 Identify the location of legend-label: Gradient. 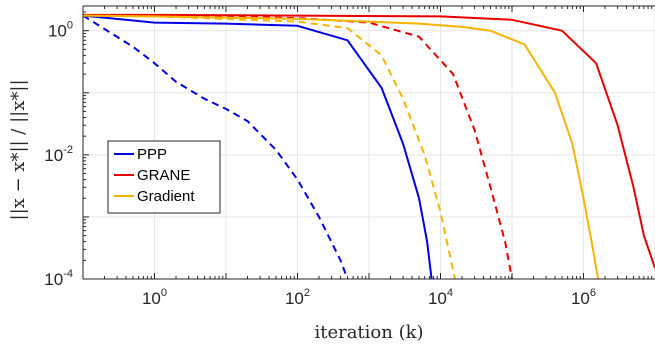
(166, 196).